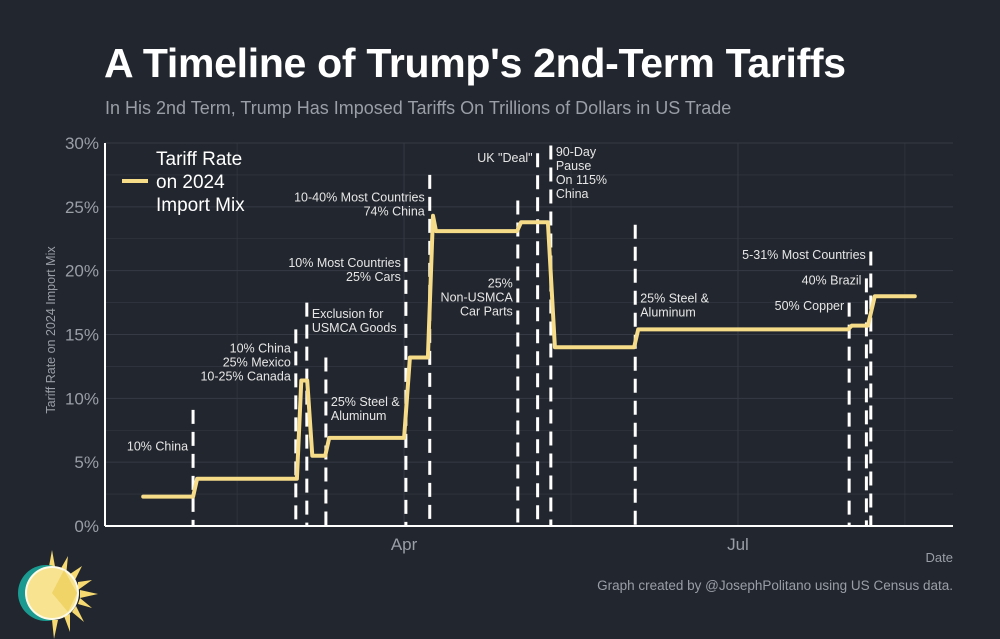 The width and height of the screenshot is (1000, 639). What do you see at coordinates (86, 462) in the screenshot?
I see `y-tick-label: 5%` at bounding box center [86, 462].